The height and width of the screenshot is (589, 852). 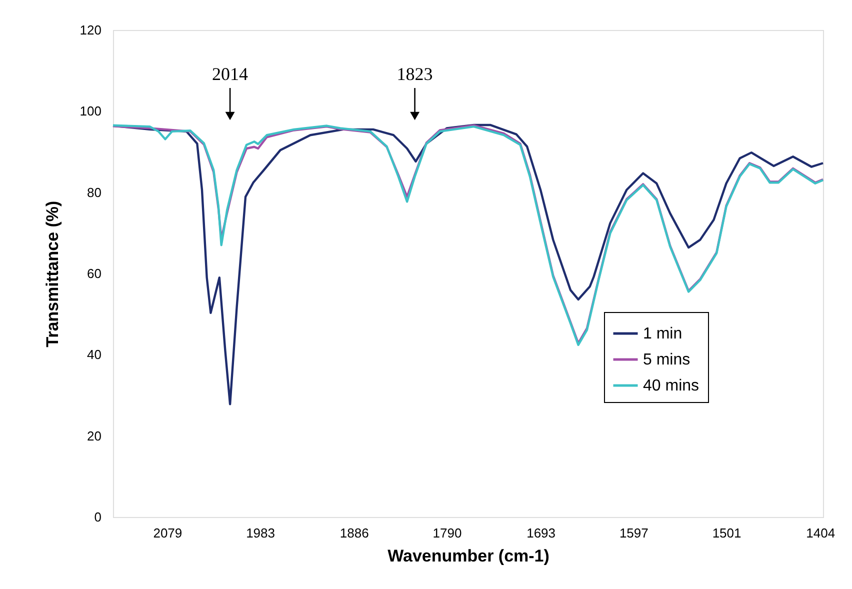 What do you see at coordinates (666, 360) in the screenshot?
I see `legend-label: 5 mins` at bounding box center [666, 360].